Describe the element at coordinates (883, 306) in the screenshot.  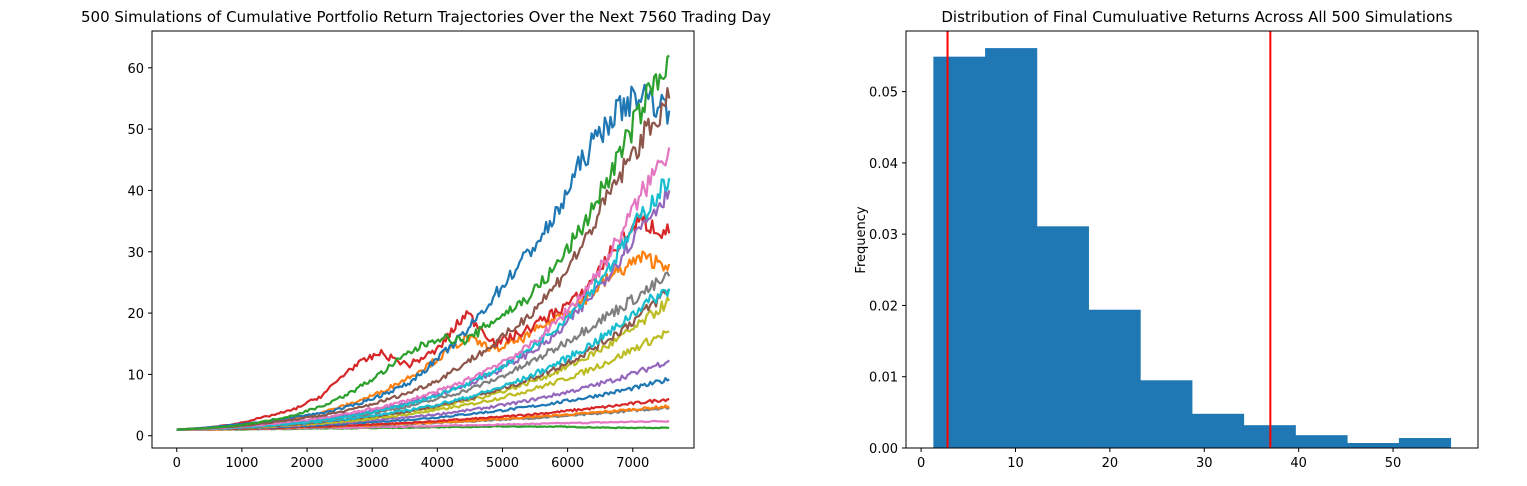
I see `histogram-y-tick-label: 0.02` at that location.